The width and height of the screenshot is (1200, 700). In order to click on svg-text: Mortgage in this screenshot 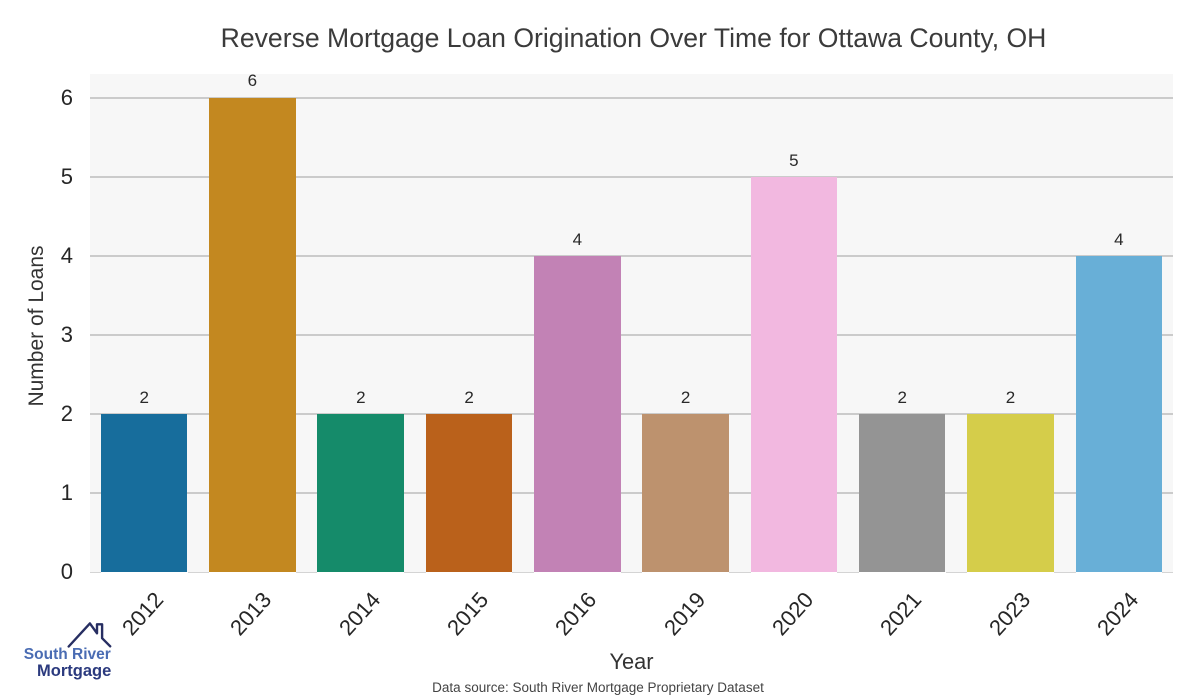, I will do `click(74, 671)`.